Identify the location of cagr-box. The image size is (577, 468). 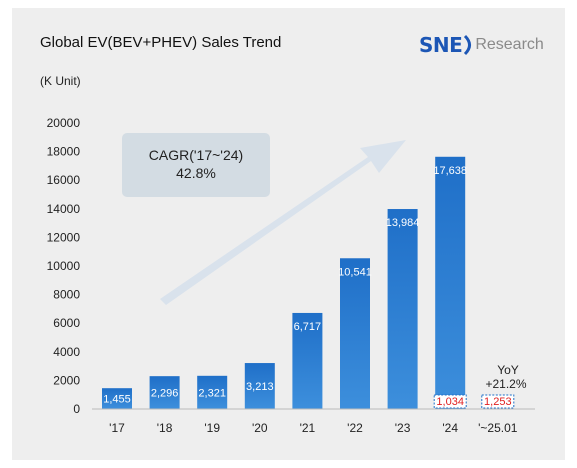
(196, 165).